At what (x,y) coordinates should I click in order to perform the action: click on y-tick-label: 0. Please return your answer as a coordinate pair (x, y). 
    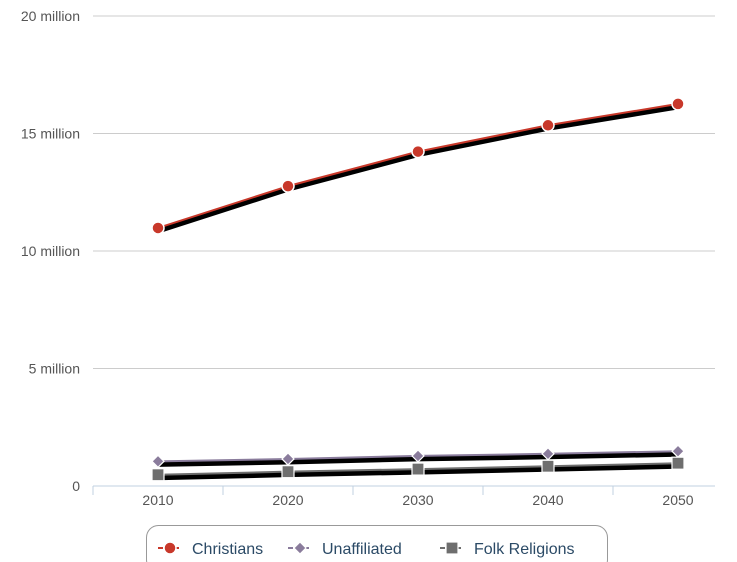
    Looking at the image, I should click on (76, 486).